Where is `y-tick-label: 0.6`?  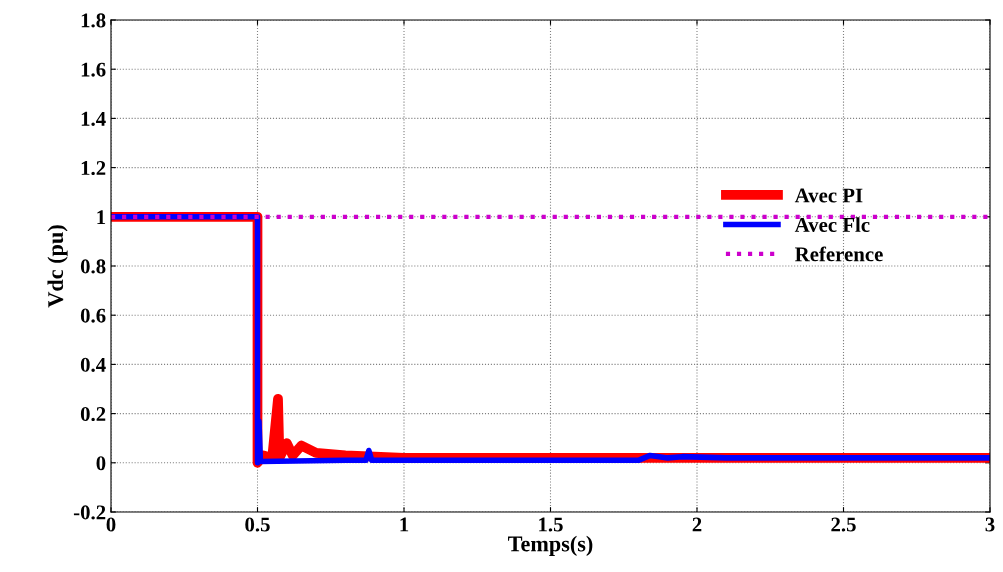
y-tick-label: 0.6 is located at coordinates (93, 315).